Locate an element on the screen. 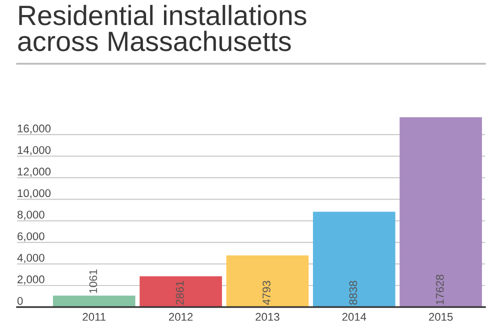 The width and height of the screenshot is (500, 327). y-tick-label: 14,000 is located at coordinates (34, 151).